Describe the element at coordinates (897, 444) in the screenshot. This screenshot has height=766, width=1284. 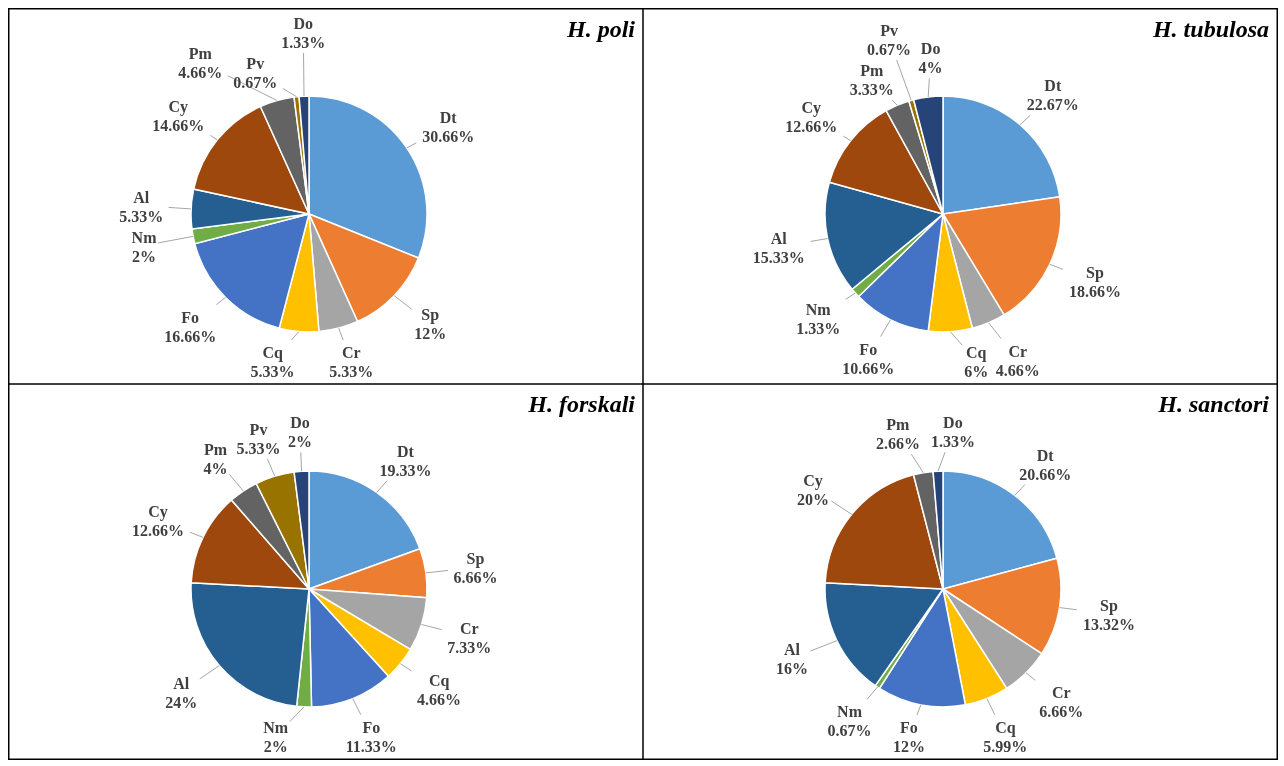
I see `data-label: 2.66%` at that location.